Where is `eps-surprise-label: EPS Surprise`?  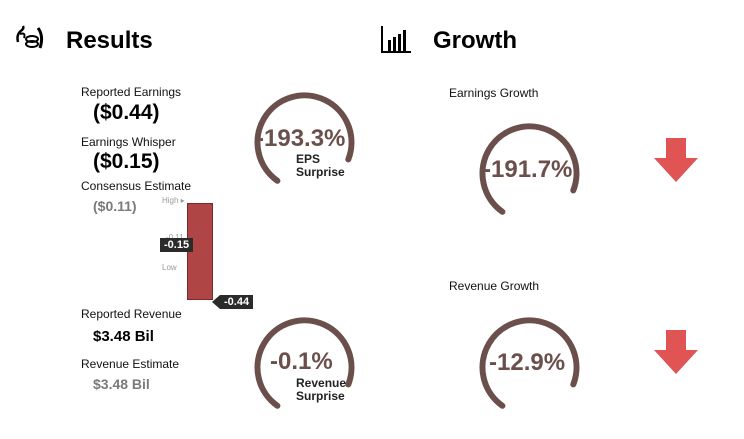
eps-surprise-label: EPS Surprise is located at coordinates (320, 166).